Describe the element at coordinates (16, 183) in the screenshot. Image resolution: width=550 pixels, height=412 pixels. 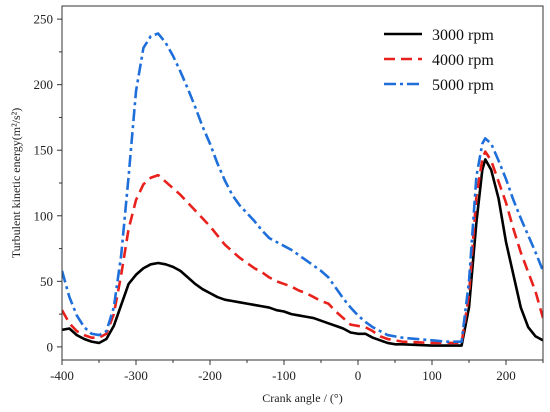
I see `y-axis-label: Turbulent kinetic energy(m²/s²)` at that location.